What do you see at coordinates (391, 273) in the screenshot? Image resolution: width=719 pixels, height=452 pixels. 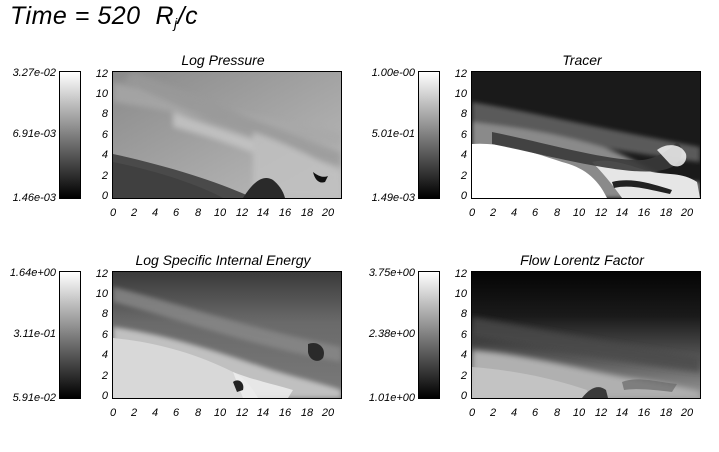 I see `colorbar-max-label: 3.75e+00` at bounding box center [391, 273].